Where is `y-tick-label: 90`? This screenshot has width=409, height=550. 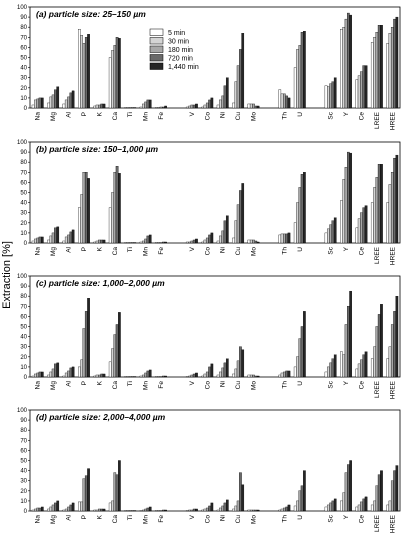 y-tick-label: 90 is located at coordinates (23, 153).